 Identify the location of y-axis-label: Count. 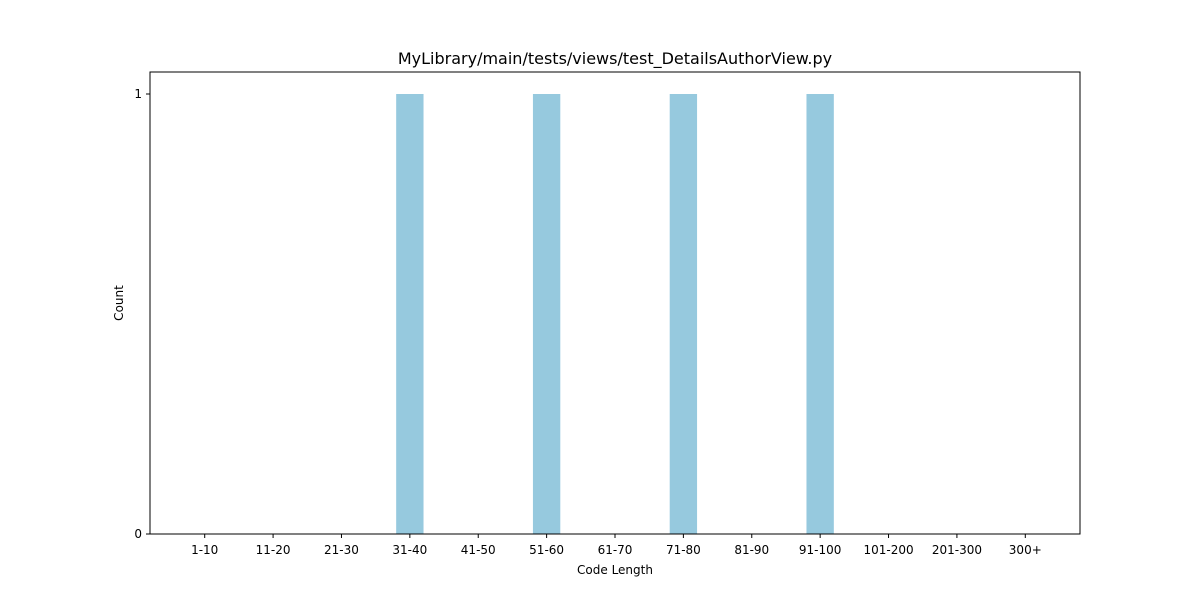
(119, 303).